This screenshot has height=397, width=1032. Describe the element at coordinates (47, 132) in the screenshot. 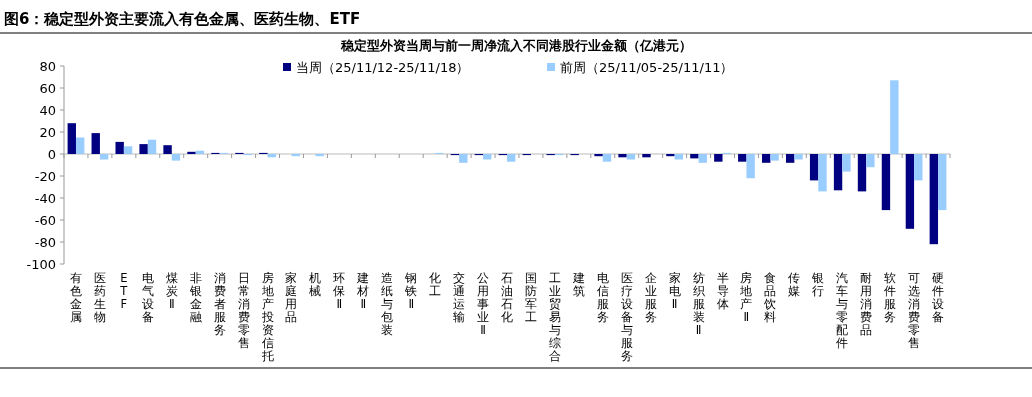

I see `y-tick-label: 20` at that location.